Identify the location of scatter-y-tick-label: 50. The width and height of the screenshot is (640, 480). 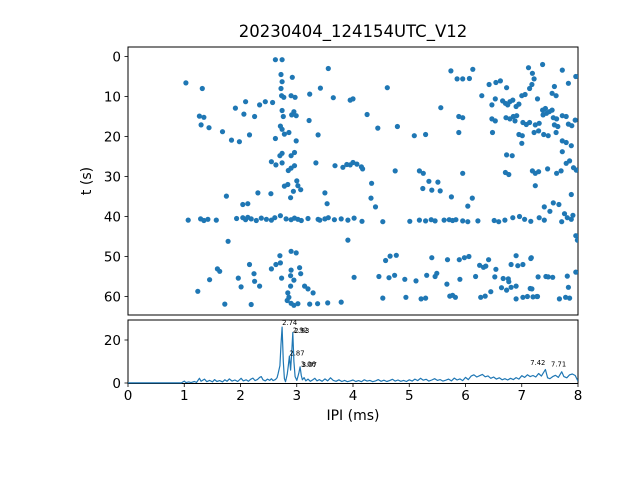
(112, 257).